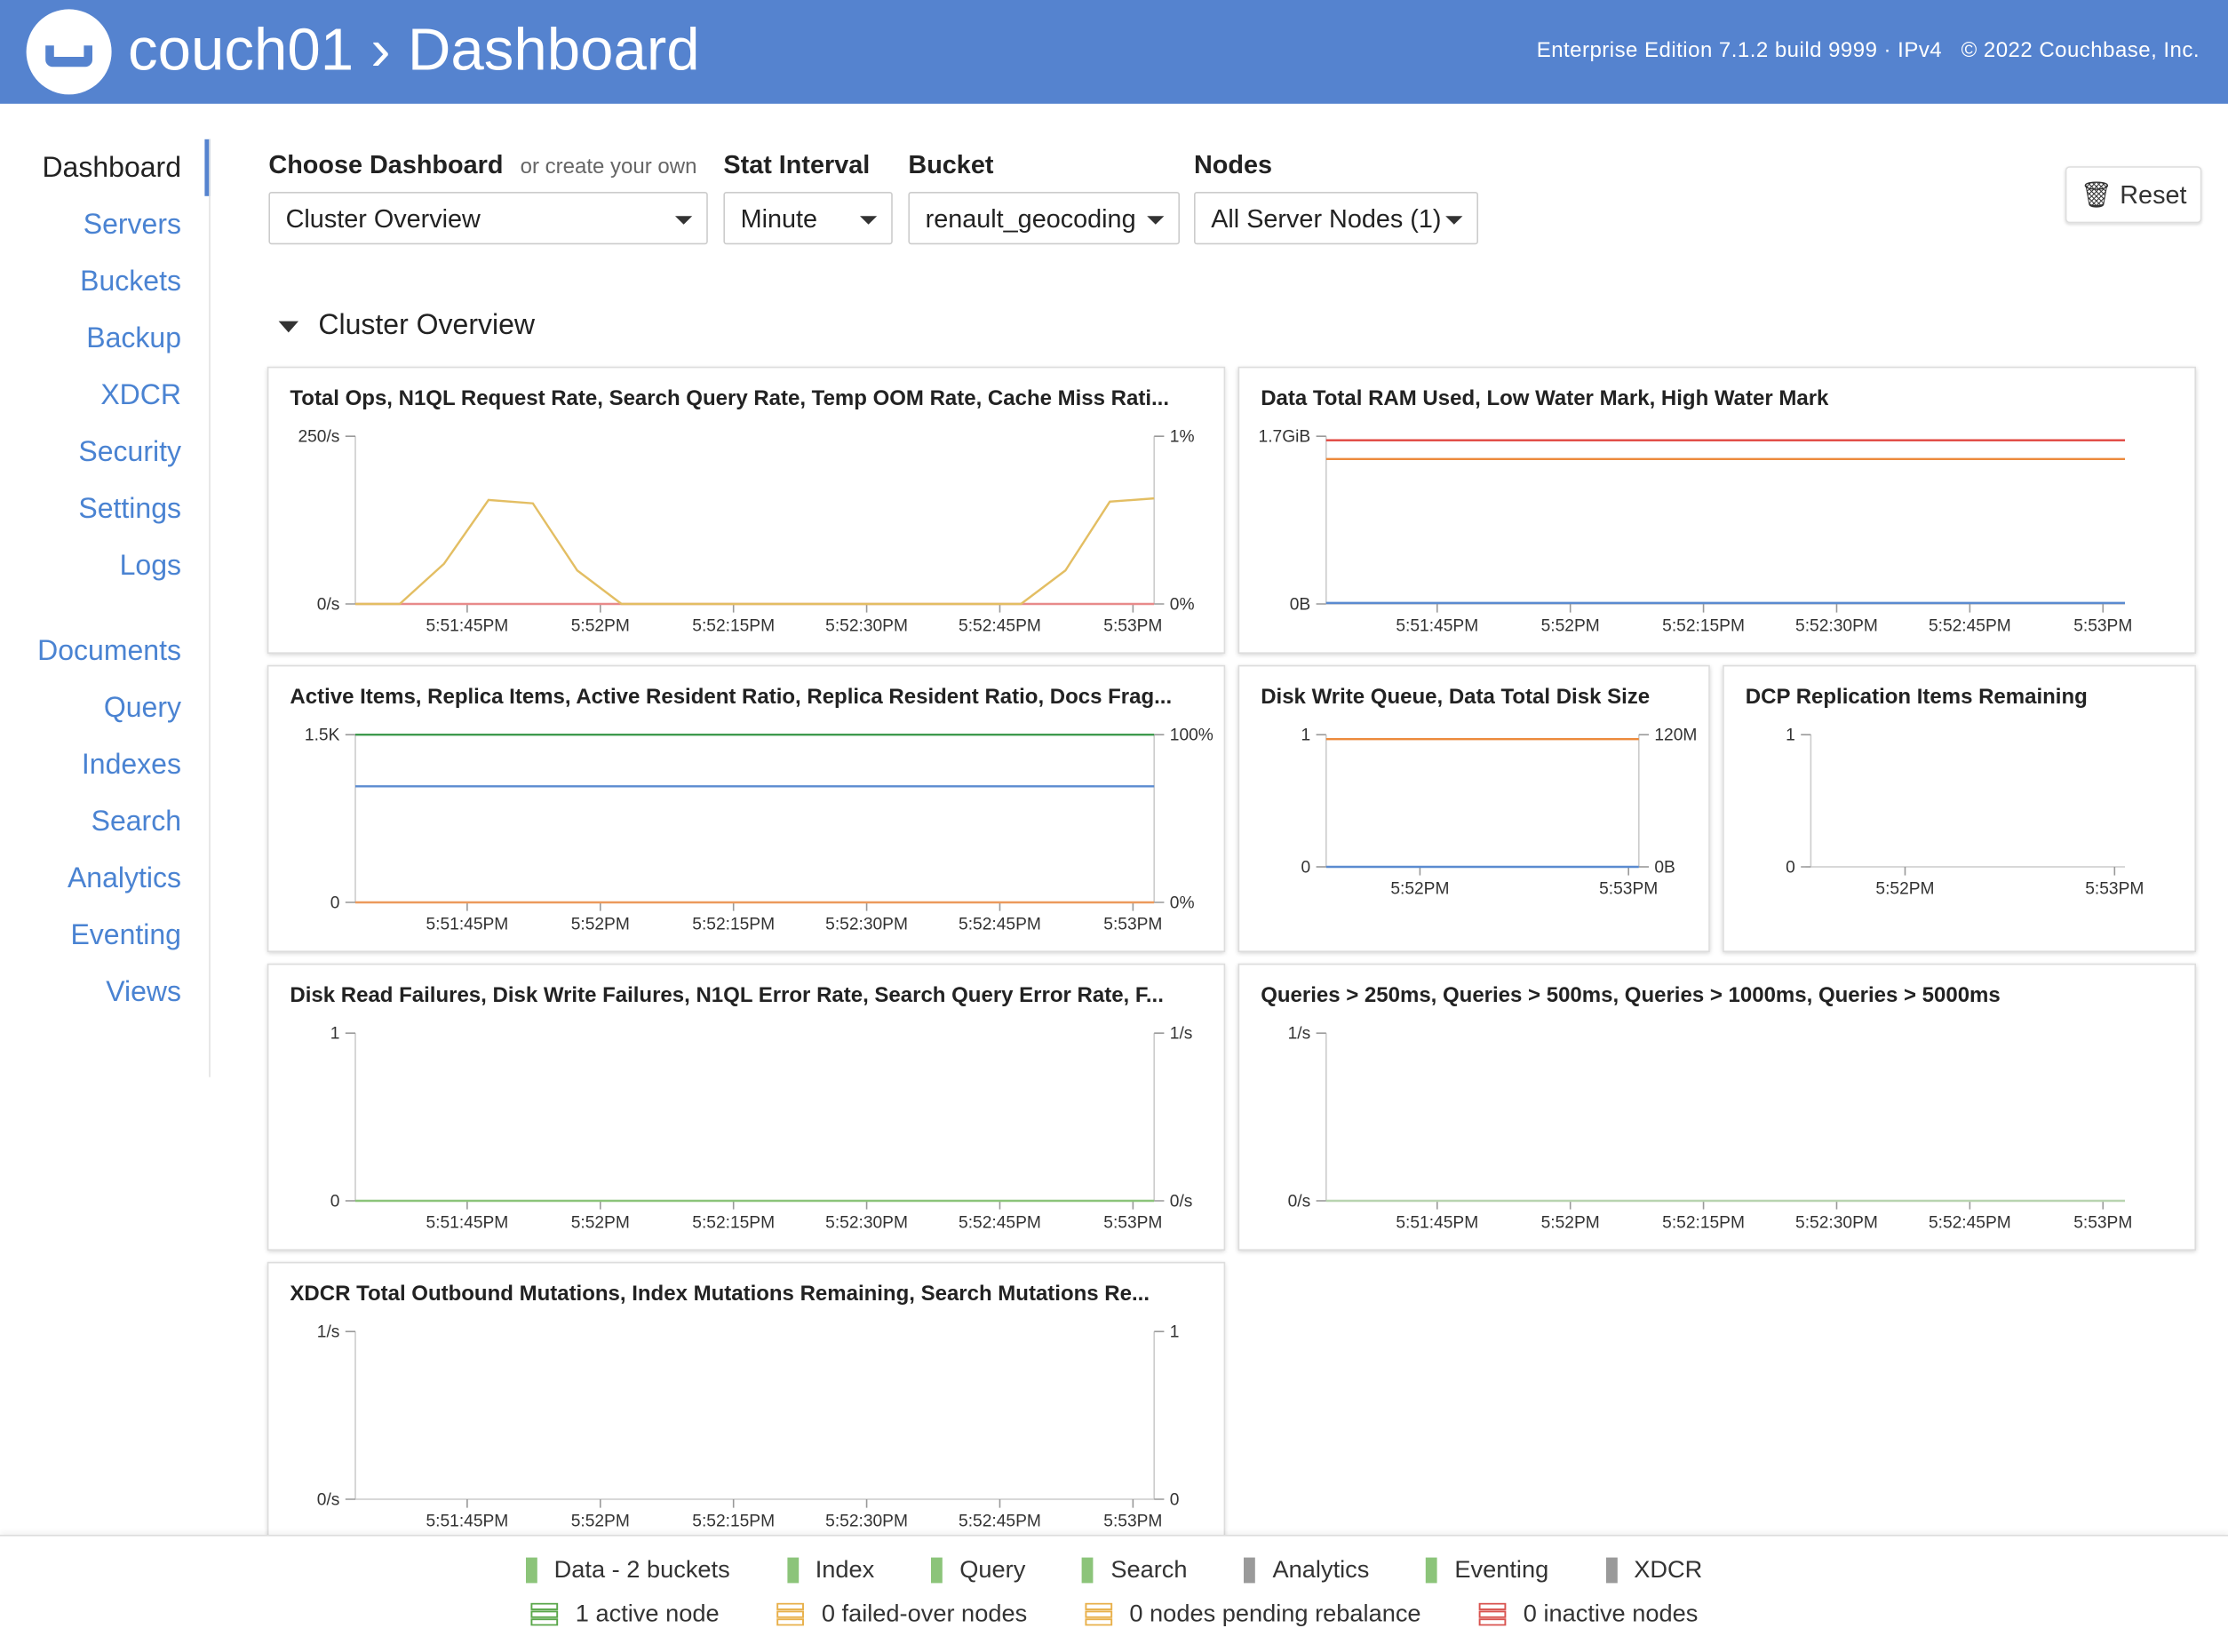 The image size is (2228, 1652). I want to click on y2-tick-label: 0%, so click(1183, 903).